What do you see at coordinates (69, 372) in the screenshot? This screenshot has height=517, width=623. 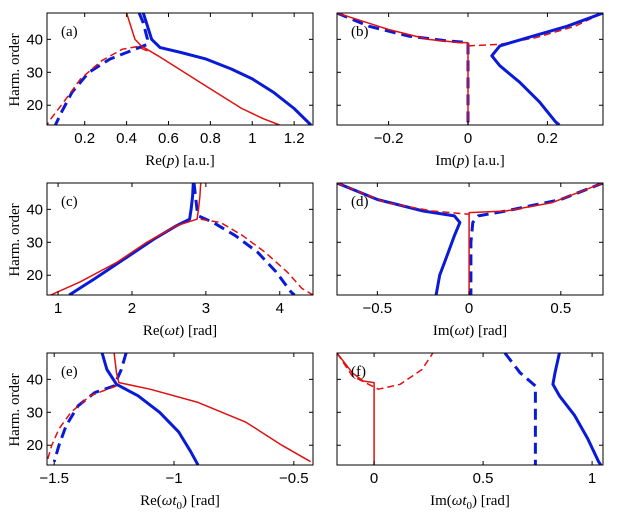 I see `panel-tag: (e)` at bounding box center [69, 372].